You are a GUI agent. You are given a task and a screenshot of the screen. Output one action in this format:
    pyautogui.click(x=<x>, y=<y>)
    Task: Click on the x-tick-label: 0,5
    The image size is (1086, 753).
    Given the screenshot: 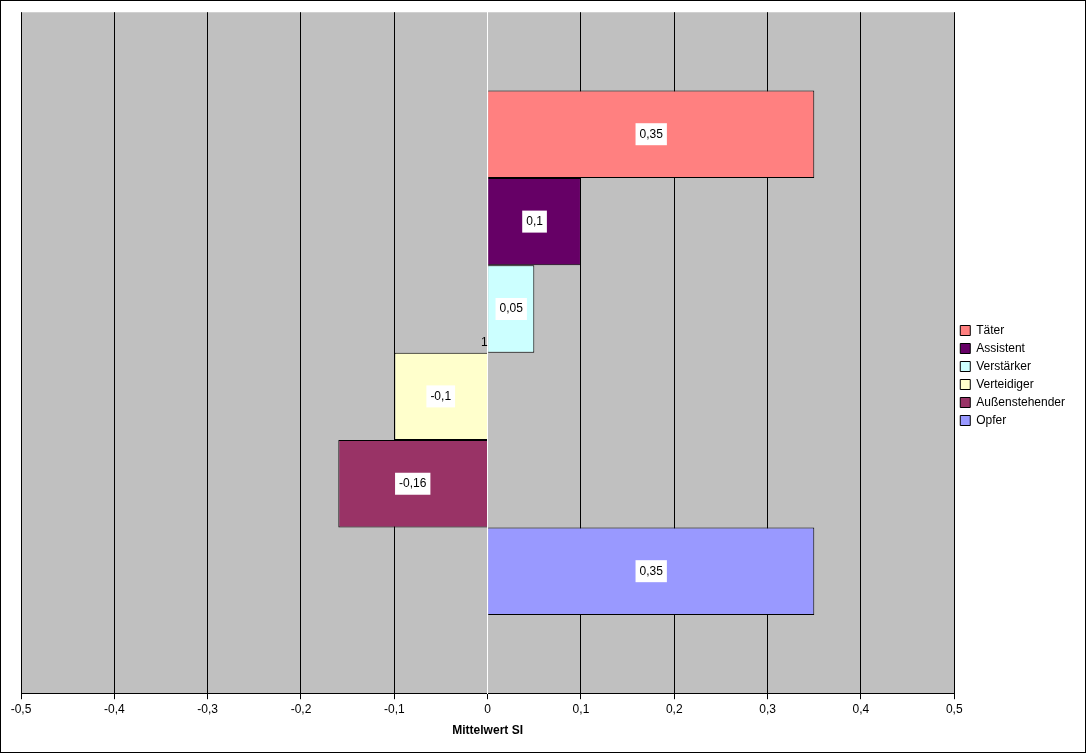 What is the action you would take?
    pyautogui.click(x=954, y=708)
    